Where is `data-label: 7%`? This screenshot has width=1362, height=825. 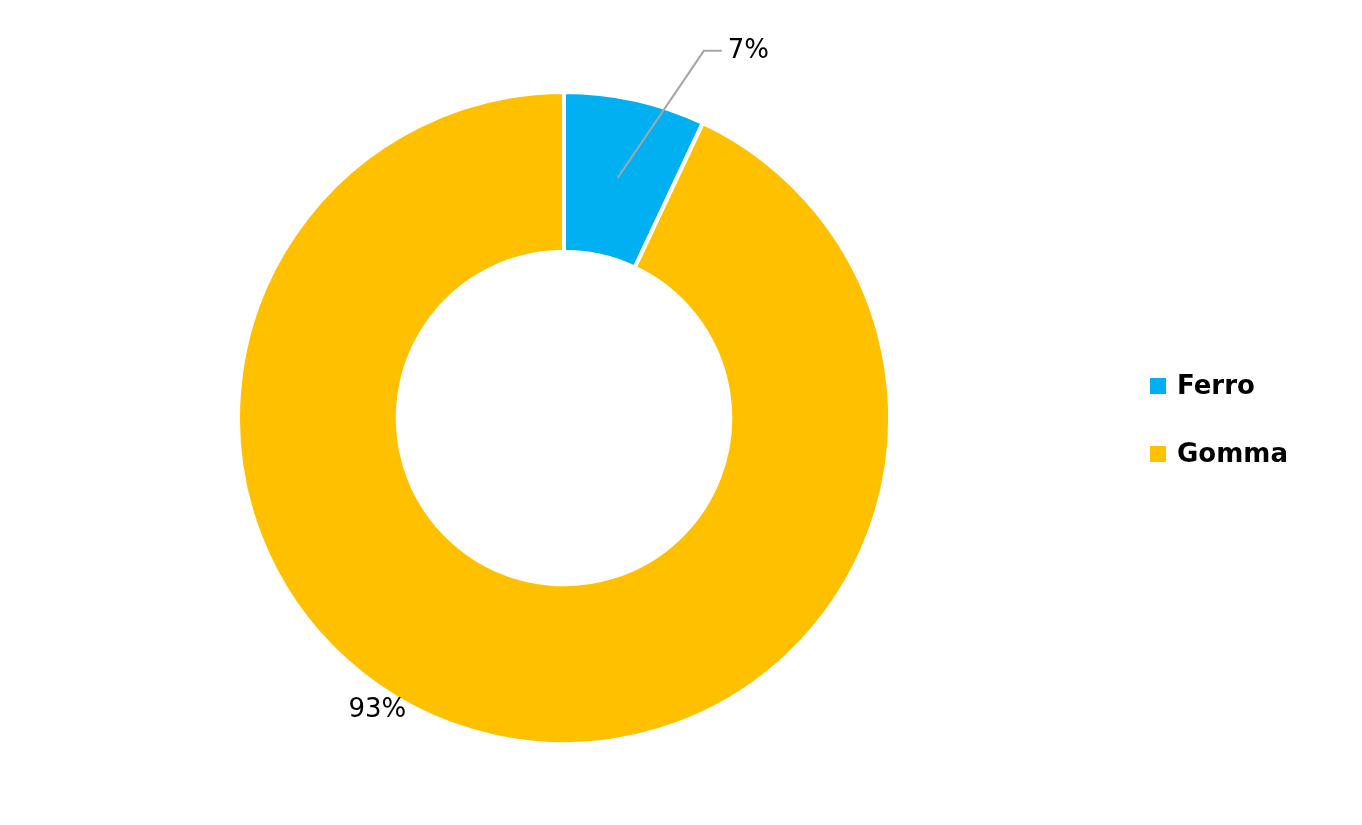 data-label: 7% is located at coordinates (748, 49).